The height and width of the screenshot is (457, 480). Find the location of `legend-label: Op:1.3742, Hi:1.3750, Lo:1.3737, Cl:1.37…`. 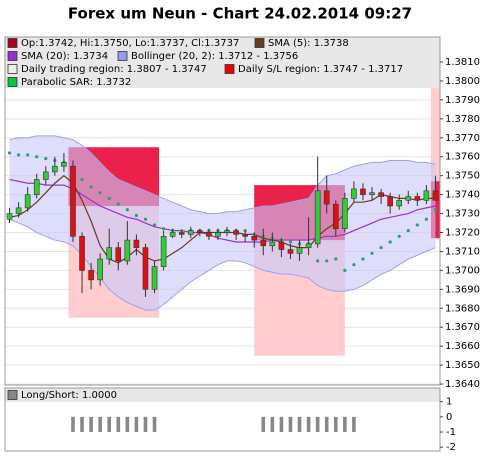

legend-label: Op:1.3742, Hi:1.3750, Lo:1.3737, Cl:1.37… is located at coordinates (130, 43).